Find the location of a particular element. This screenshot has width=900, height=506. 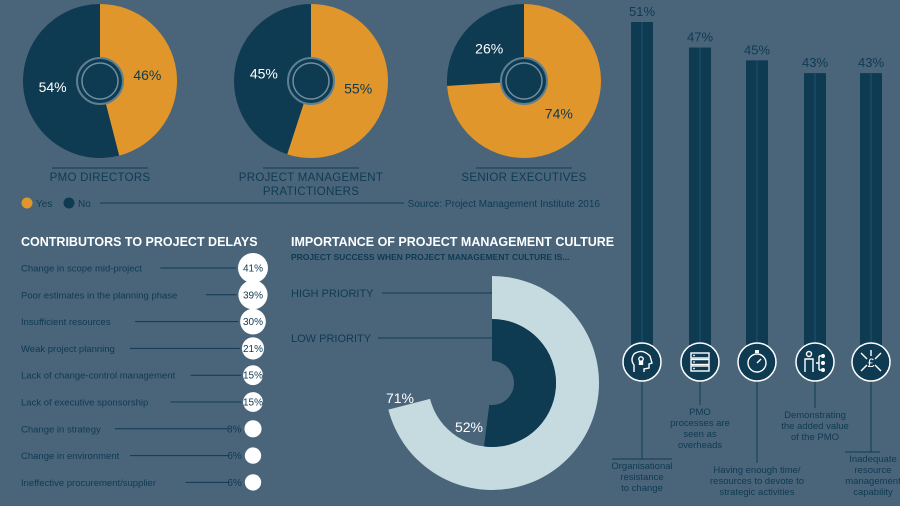

challenge-category-label: resistance is located at coordinates (641, 477).